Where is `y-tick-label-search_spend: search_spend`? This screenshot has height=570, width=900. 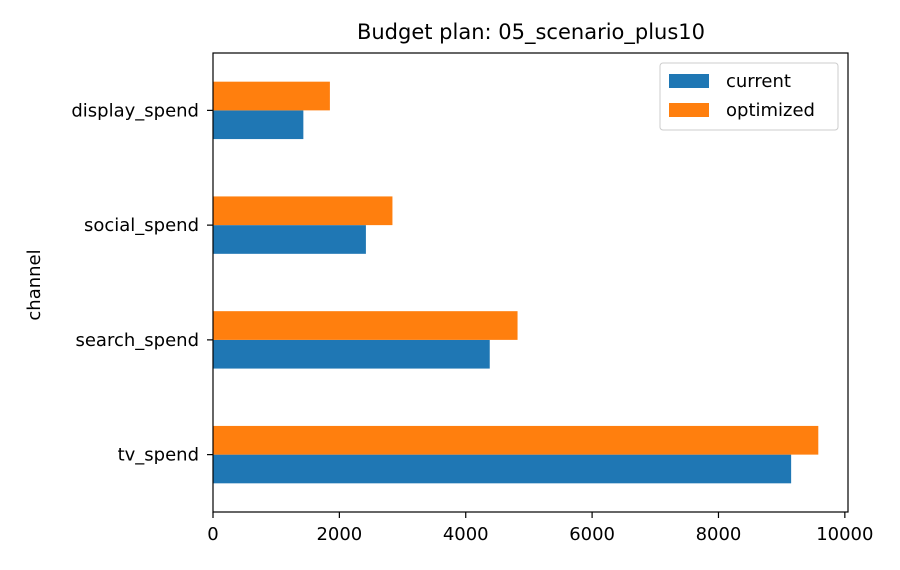
y-tick-label-search_spend: search_spend is located at coordinates (137, 340).